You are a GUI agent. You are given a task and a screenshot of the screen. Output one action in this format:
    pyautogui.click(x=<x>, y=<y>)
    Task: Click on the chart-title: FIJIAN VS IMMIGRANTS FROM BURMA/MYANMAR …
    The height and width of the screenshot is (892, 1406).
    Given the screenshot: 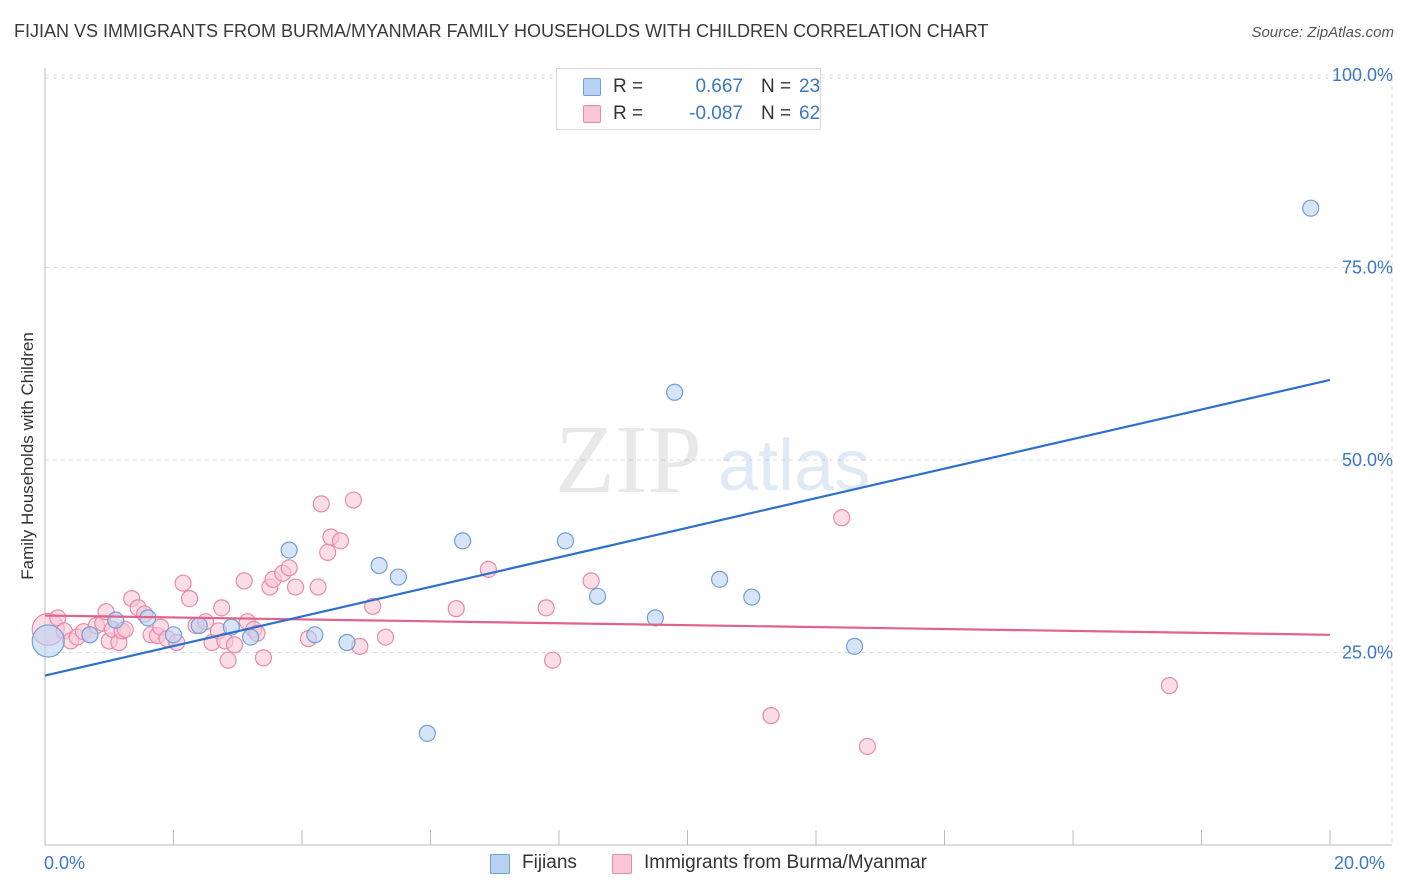 What is the action you would take?
    pyautogui.click(x=501, y=31)
    